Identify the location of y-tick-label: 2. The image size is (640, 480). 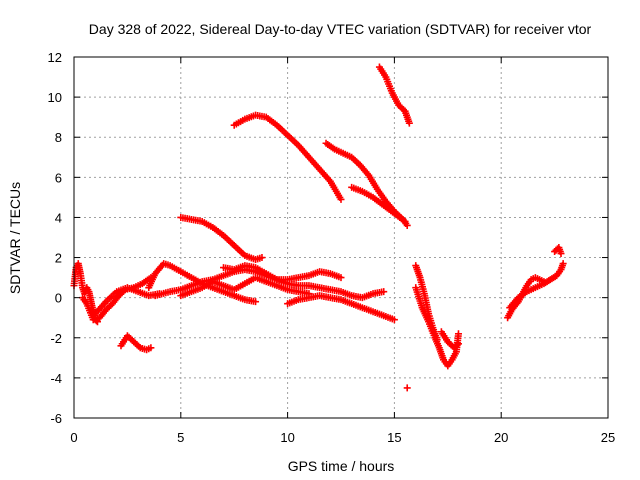
(58, 258).